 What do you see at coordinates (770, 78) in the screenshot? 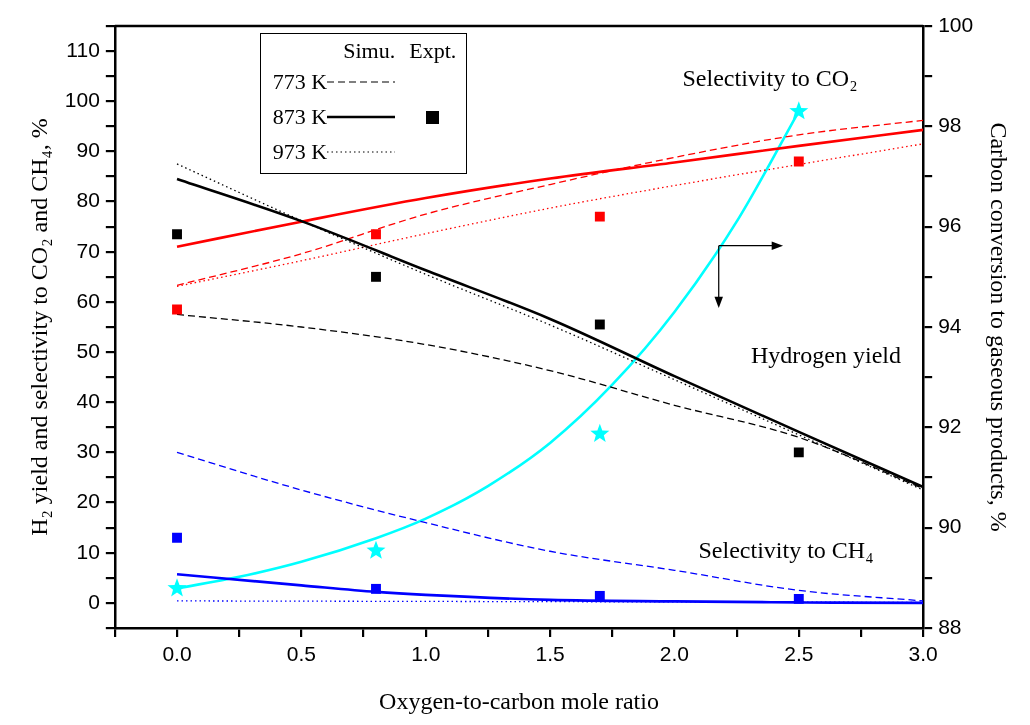
I see `annotation: Selectivity to CO₂` at bounding box center [770, 78].